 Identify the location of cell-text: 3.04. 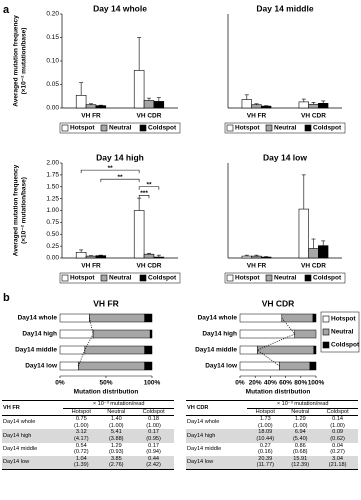
(338, 458).